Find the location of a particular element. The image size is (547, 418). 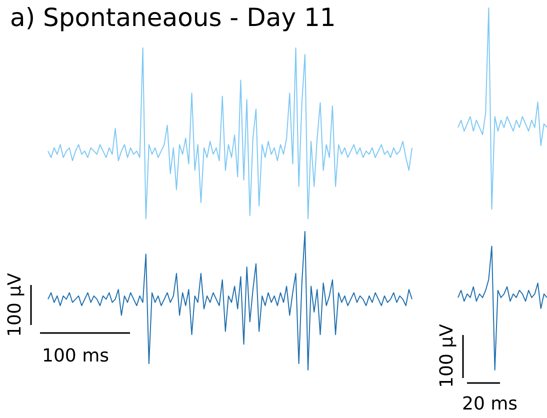

annotation: 100 µV is located at coordinates (447, 355).